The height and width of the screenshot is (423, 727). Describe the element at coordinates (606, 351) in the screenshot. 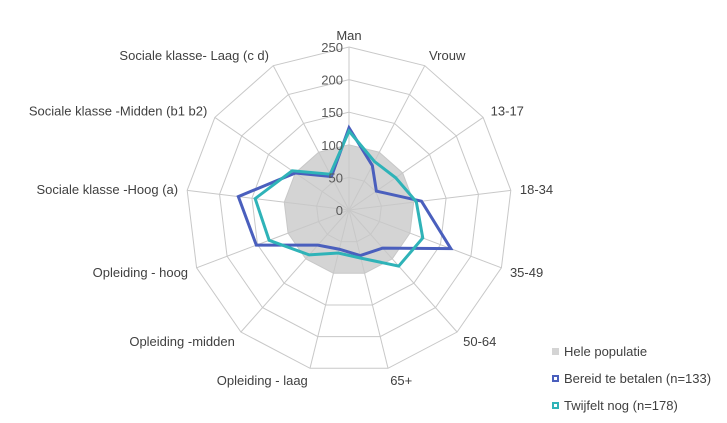

I see `legend-label: Hele populatie` at that location.